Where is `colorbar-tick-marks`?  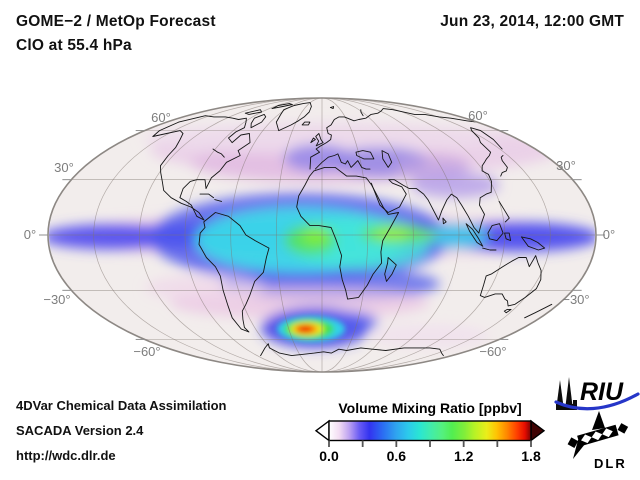 colorbar-tick-marks is located at coordinates (430, 443).